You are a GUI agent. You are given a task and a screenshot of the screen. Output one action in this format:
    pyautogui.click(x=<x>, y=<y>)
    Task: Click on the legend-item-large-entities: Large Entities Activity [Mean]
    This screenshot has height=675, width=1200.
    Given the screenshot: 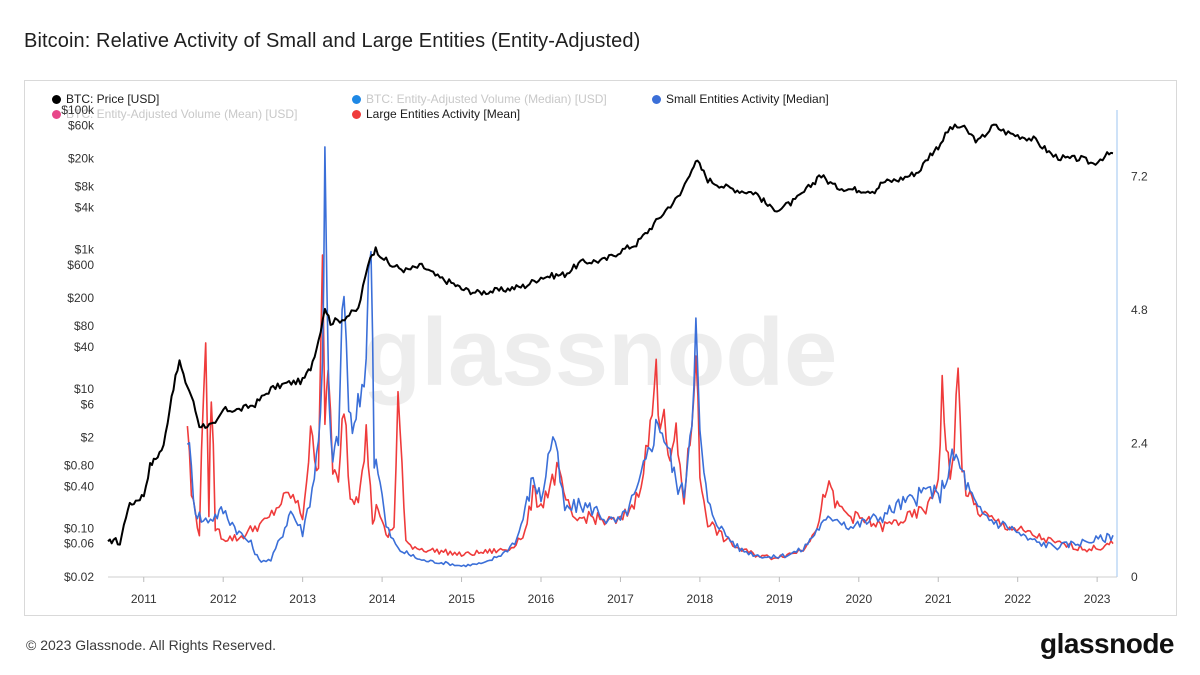 What is the action you would take?
    pyautogui.click(x=436, y=114)
    